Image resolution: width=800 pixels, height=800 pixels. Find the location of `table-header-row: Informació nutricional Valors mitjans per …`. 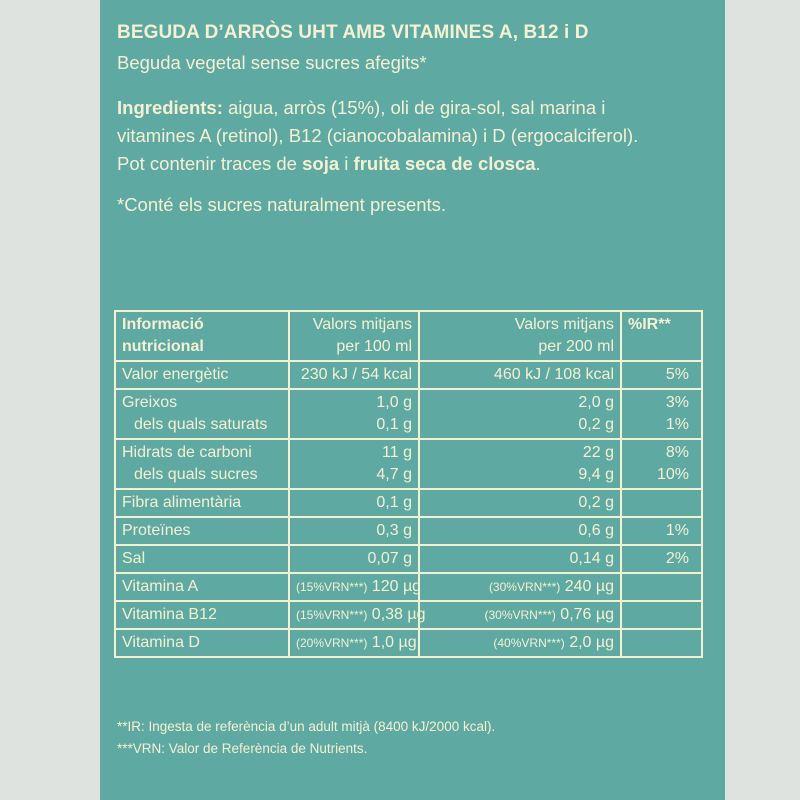

table-header-row: Informació nutricional Valors mitjans per … is located at coordinates (408, 336).